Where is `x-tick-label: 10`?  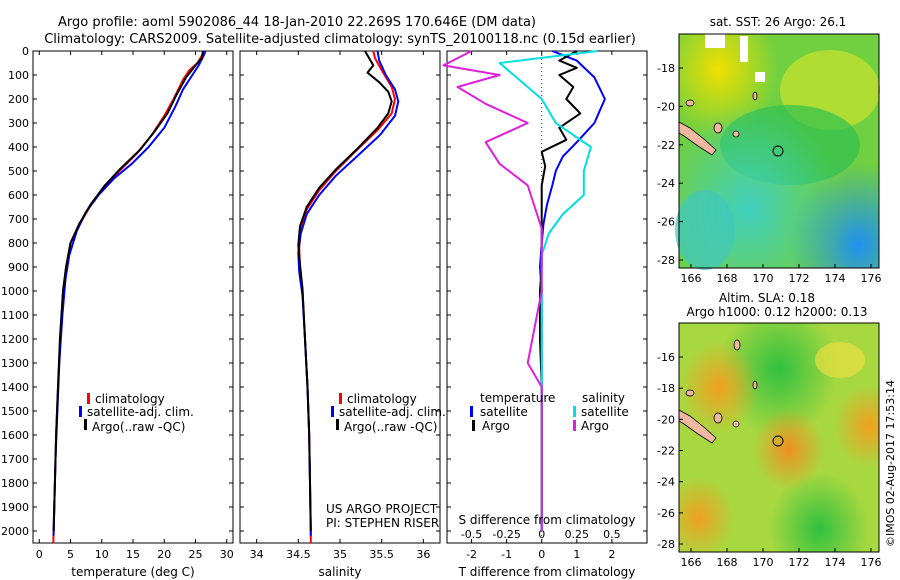 x-tick-label: 10 is located at coordinates (102, 554).